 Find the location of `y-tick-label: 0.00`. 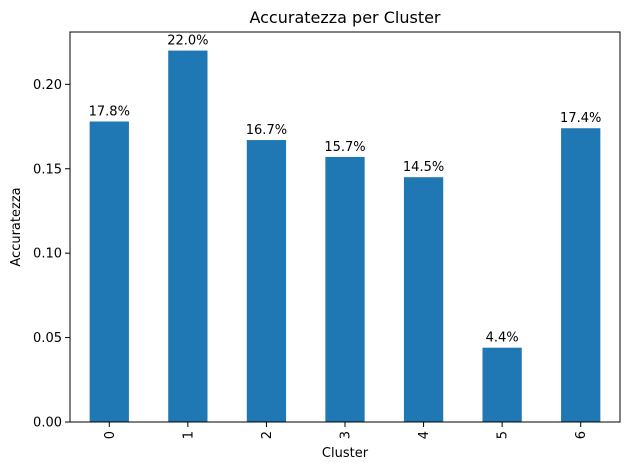

y-tick-label: 0.00 is located at coordinates (47, 423).